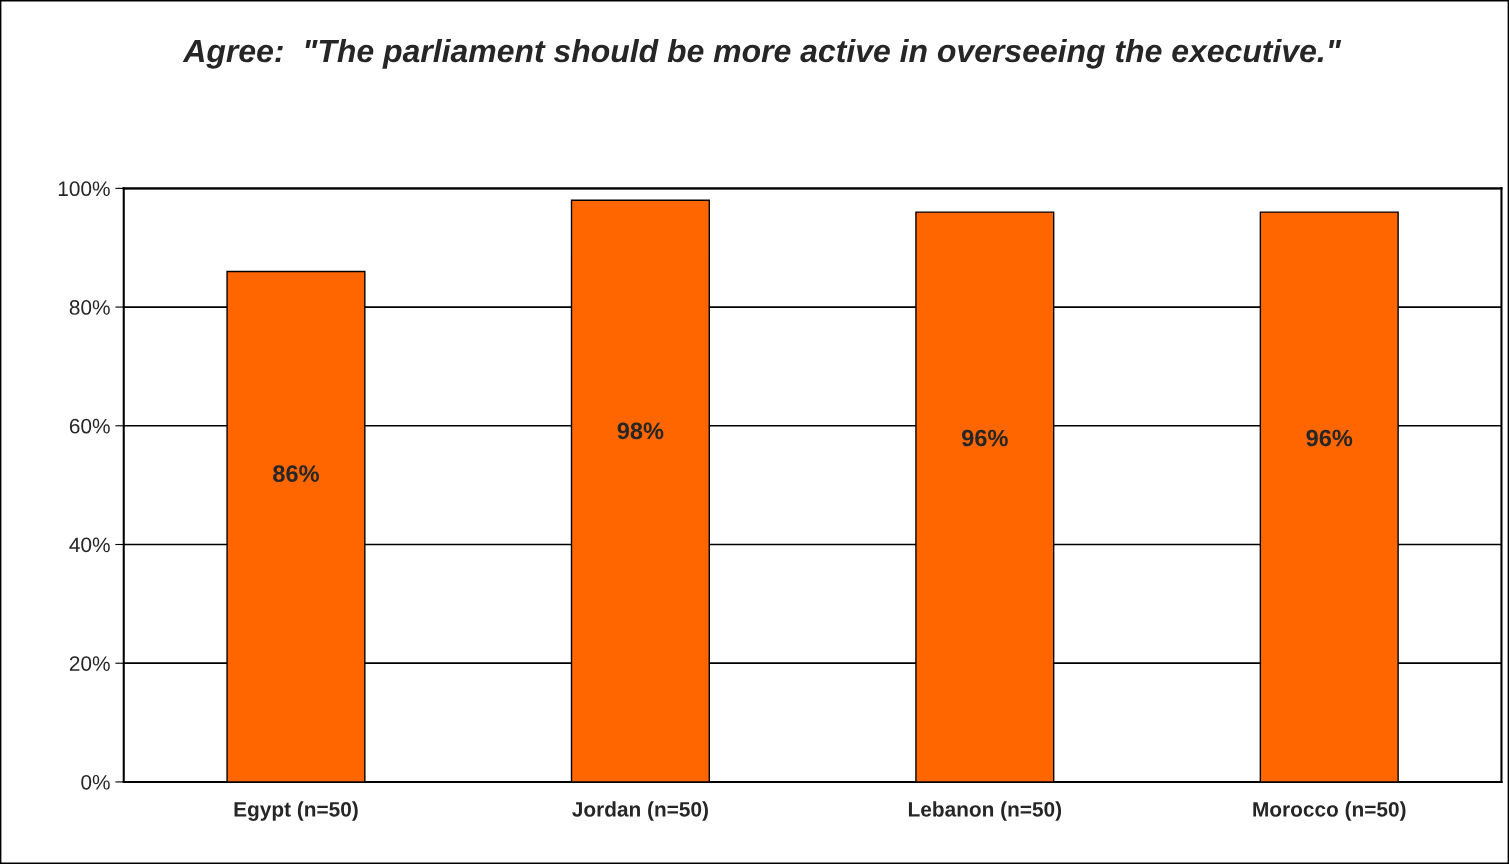 The image size is (1509, 864). I want to click on y-tick-label: 0%, so click(95, 782).